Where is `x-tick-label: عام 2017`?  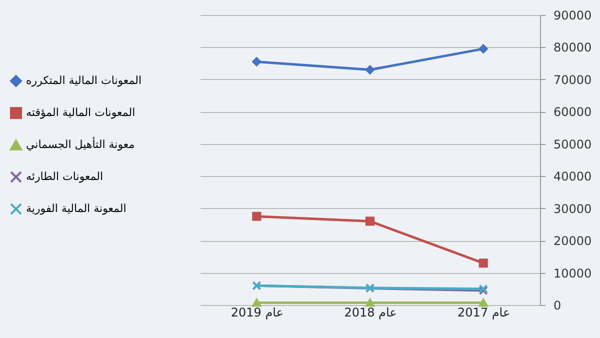 x-tick-label: عام 2017 is located at coordinates (484, 313).